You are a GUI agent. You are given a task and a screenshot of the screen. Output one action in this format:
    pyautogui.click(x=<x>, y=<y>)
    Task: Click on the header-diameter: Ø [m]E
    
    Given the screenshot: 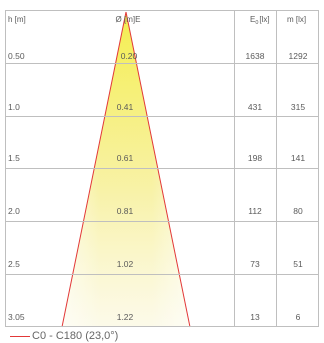 What is the action you would take?
    pyautogui.click(x=128, y=19)
    